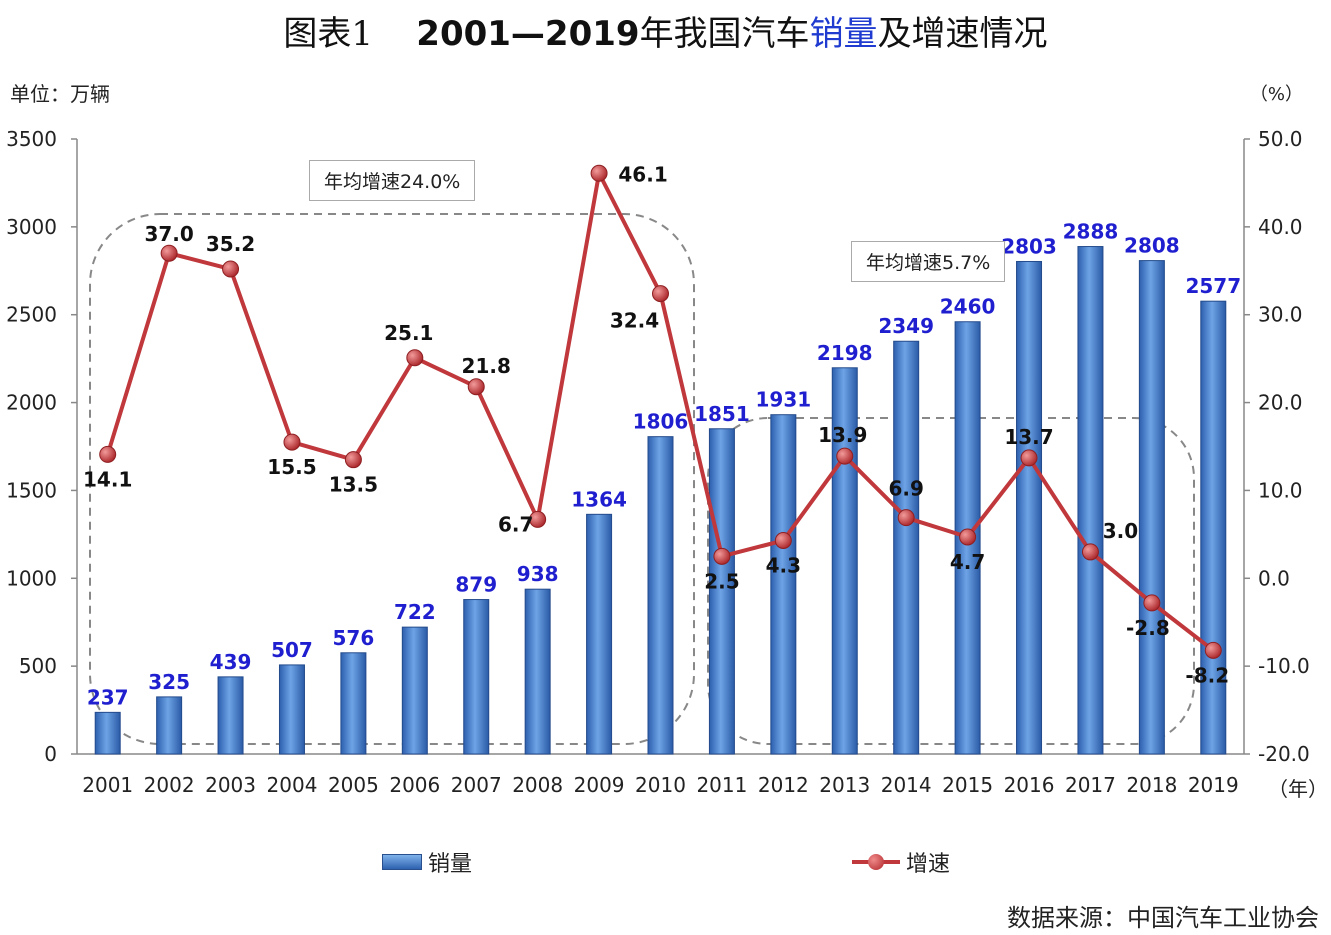 The height and width of the screenshot is (935, 1331). Describe the element at coordinates (967, 785) in the screenshot. I see `x-tick-label: 2015` at that location.